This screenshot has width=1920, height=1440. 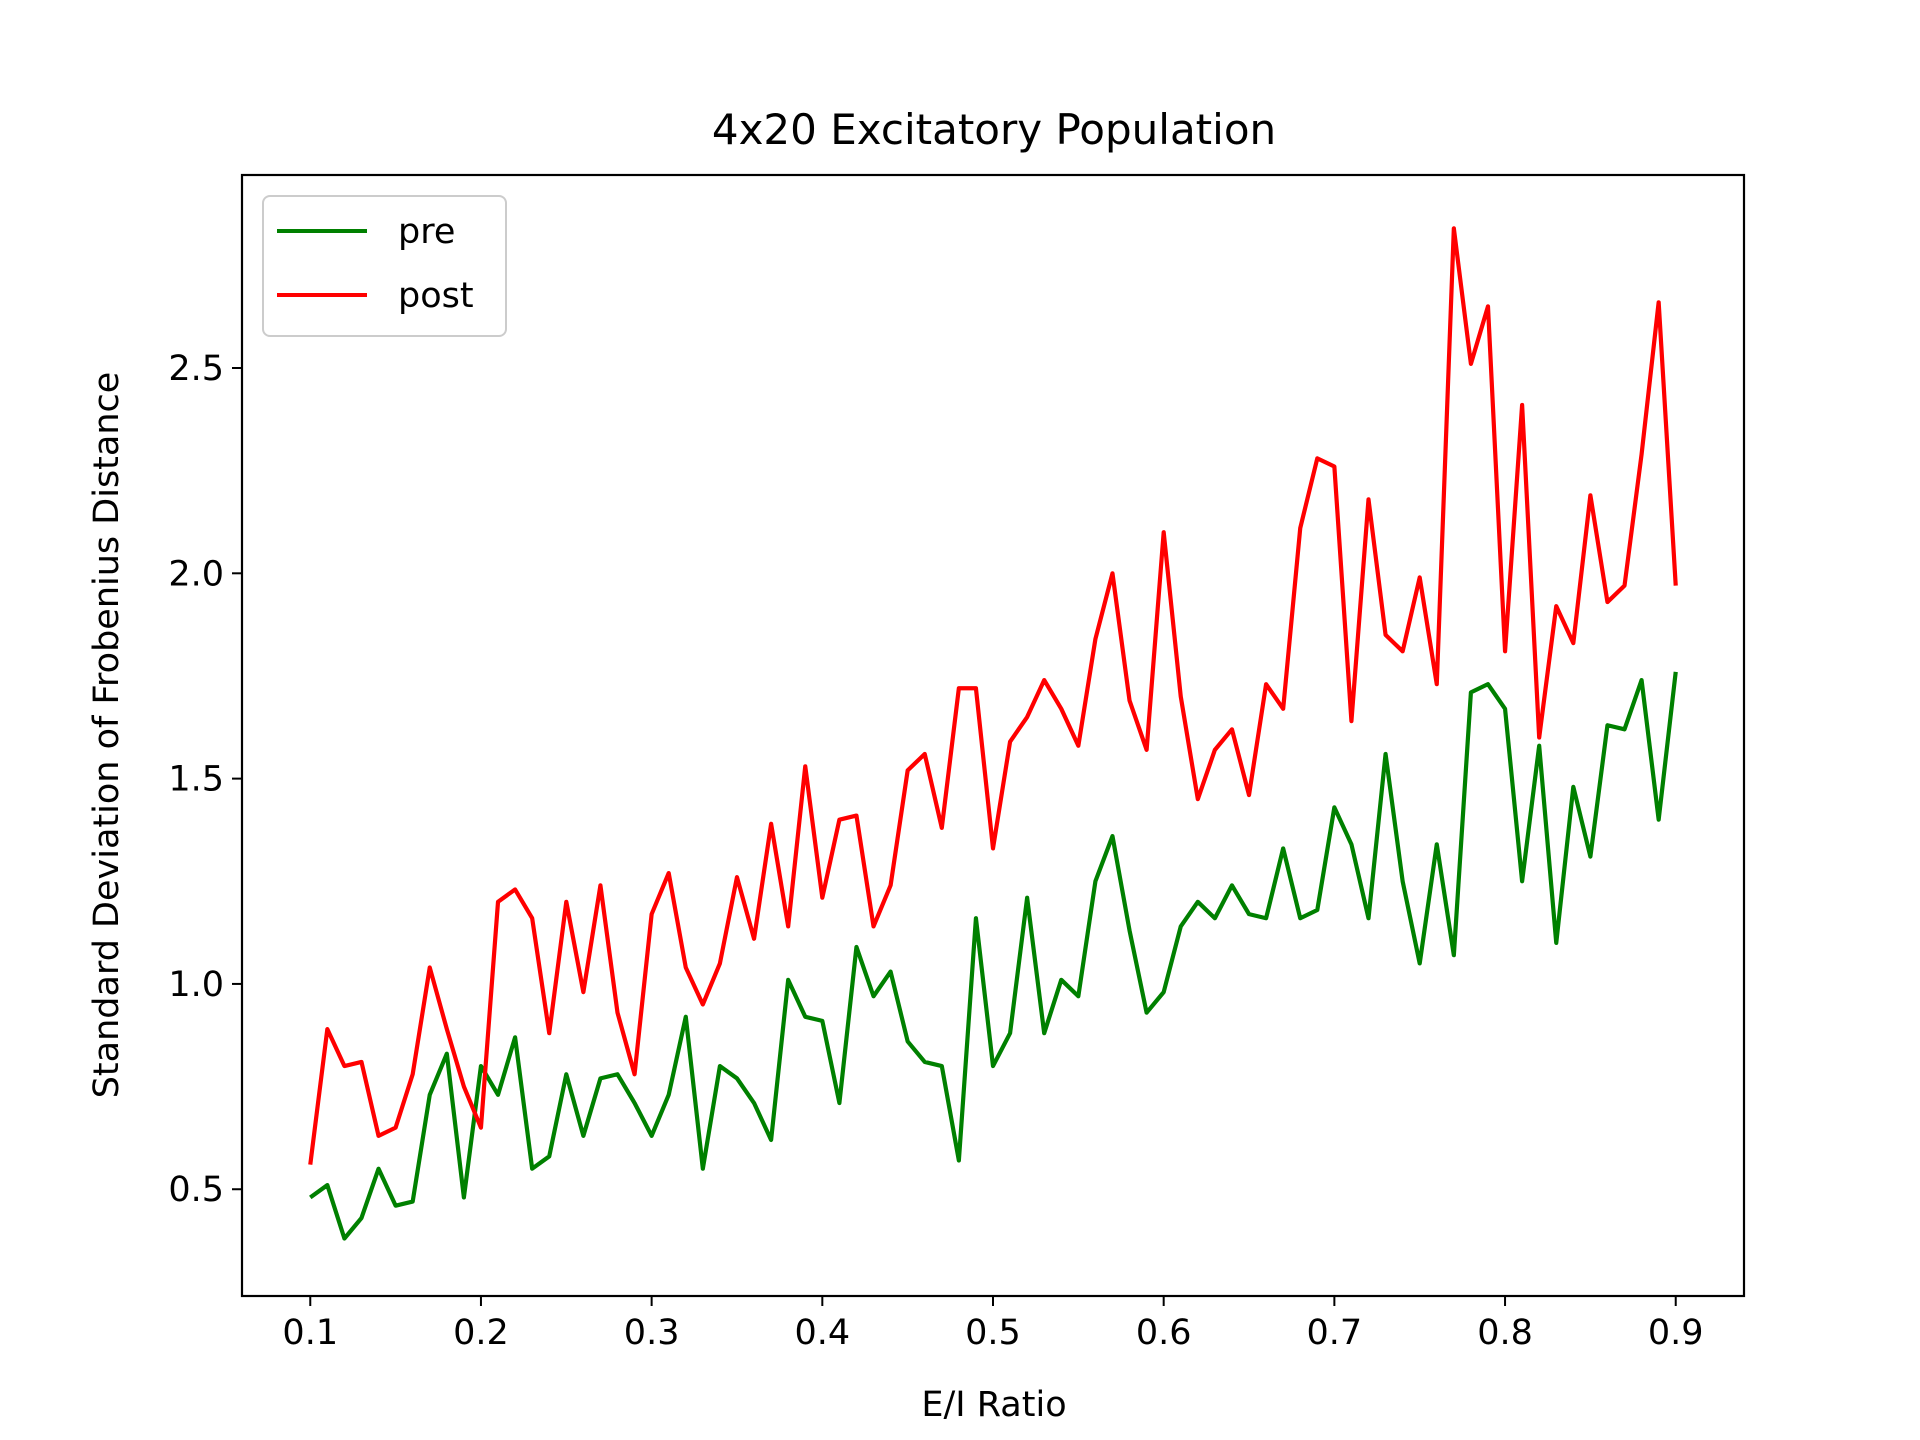 What do you see at coordinates (107, 735) in the screenshot?
I see `y-axis-label: Standard Deviation of Frobenius Distance` at bounding box center [107, 735].